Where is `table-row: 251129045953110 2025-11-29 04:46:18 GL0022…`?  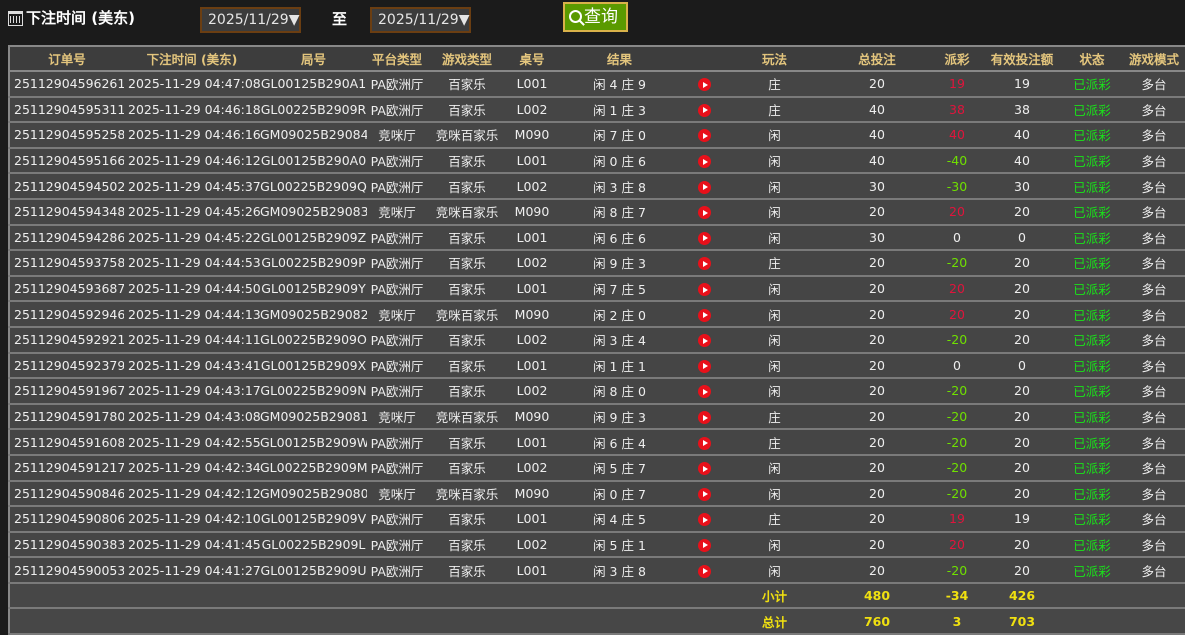
table-row: 251129045953110 2025-11-29 04:46:18 GL0022… is located at coordinates (597, 110).